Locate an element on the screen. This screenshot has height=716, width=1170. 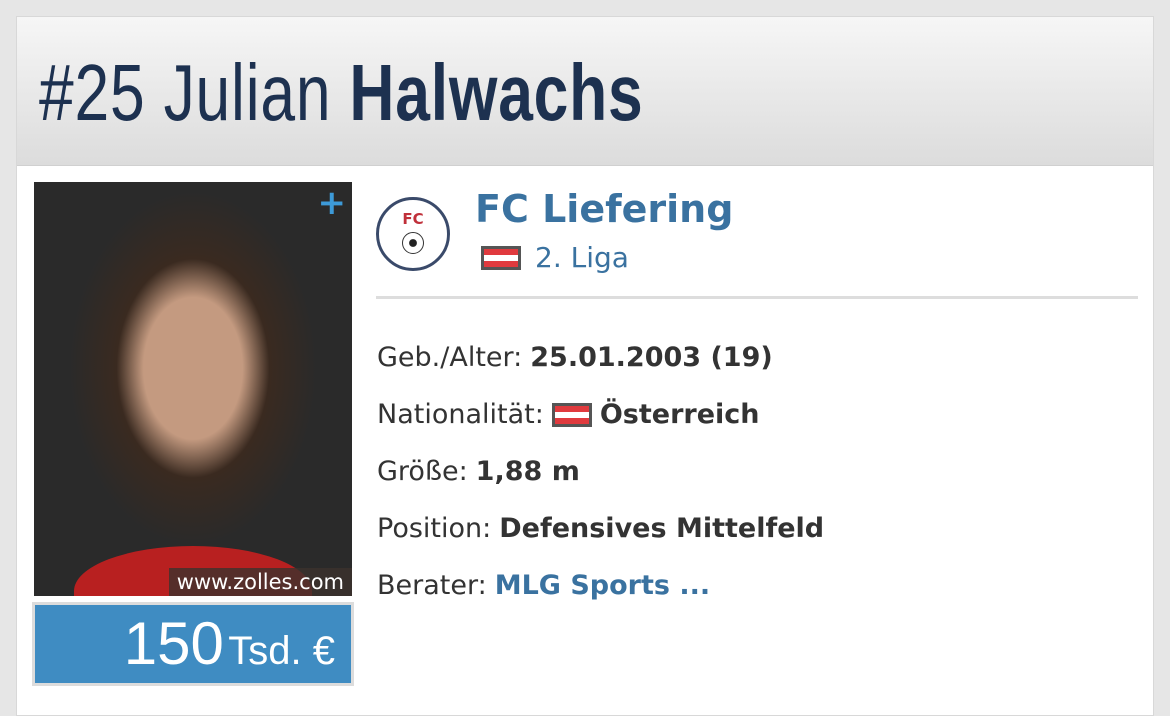
market-value-unit: Tsd. € is located at coordinates (281, 651).